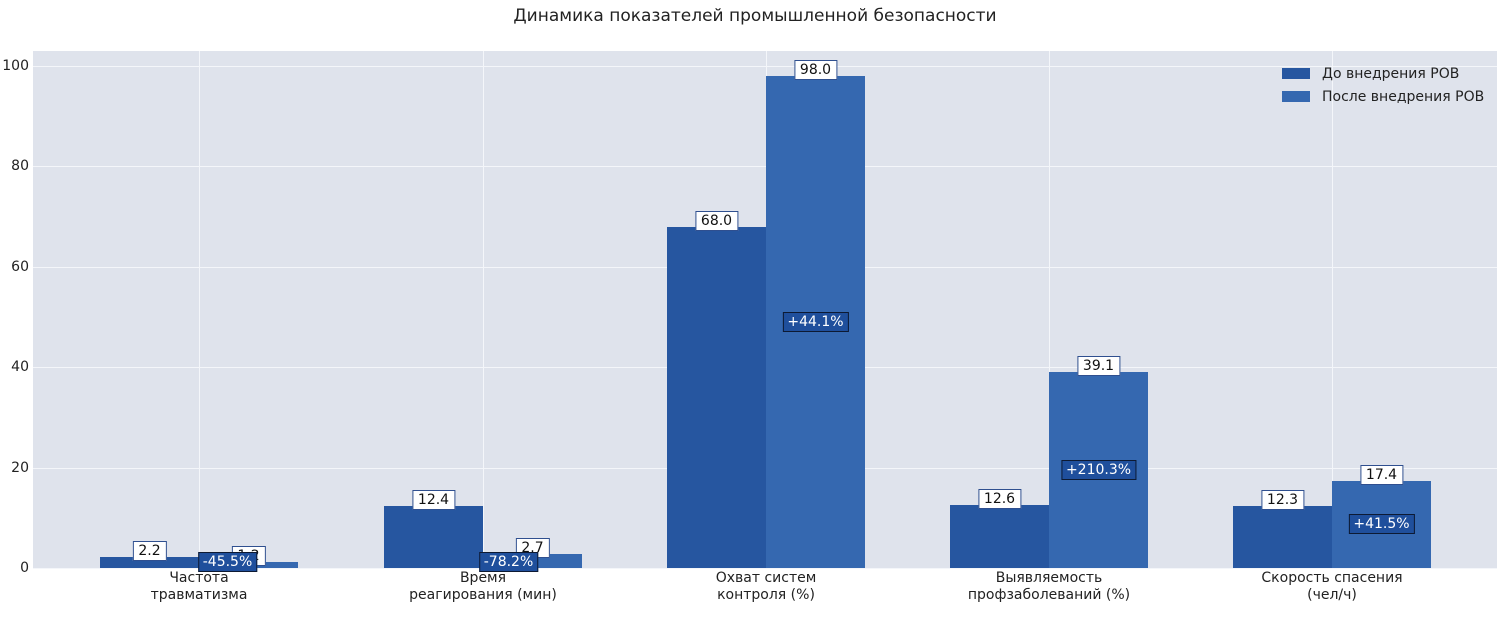  I want to click on x-tick-label: Скорость спасения (чел/ч), so click(1331, 587).